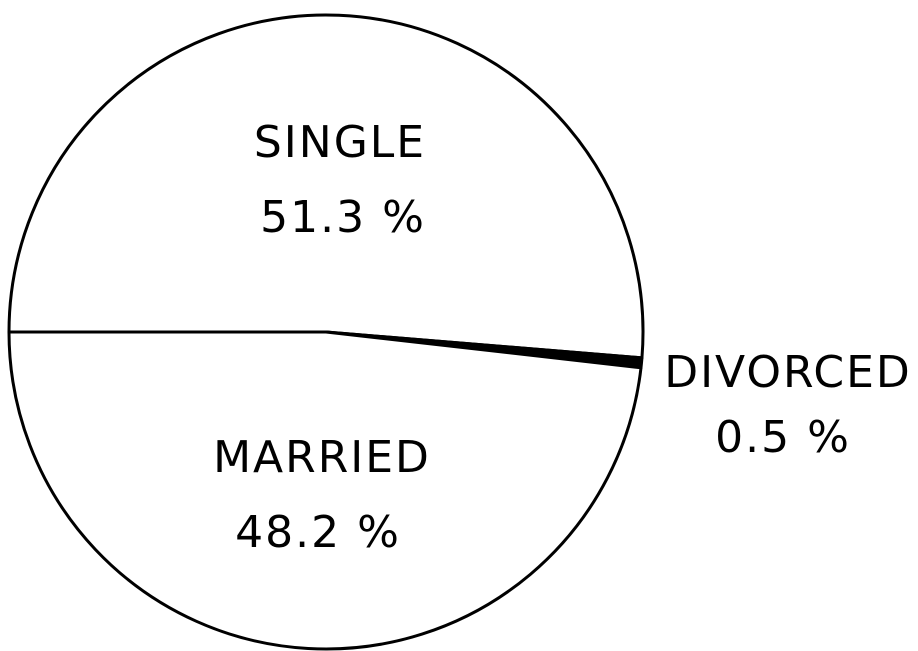  What do you see at coordinates (340, 142) in the screenshot?
I see `slice-label: SINGLE` at bounding box center [340, 142].